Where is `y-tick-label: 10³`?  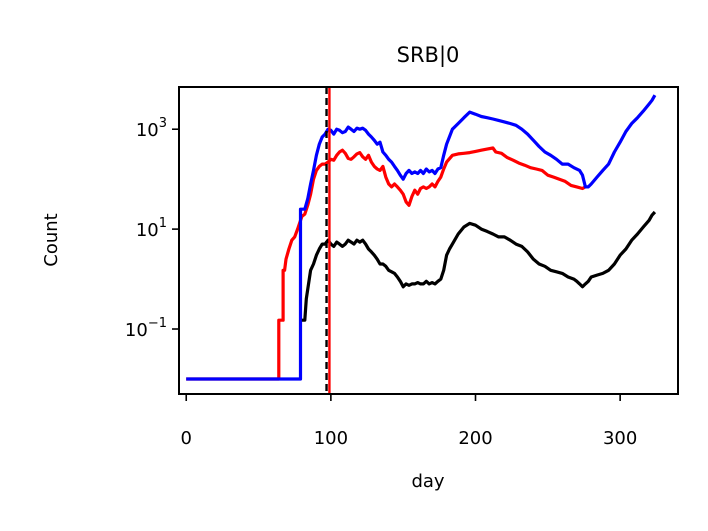 y-tick-label: 10³ is located at coordinates (151, 128).